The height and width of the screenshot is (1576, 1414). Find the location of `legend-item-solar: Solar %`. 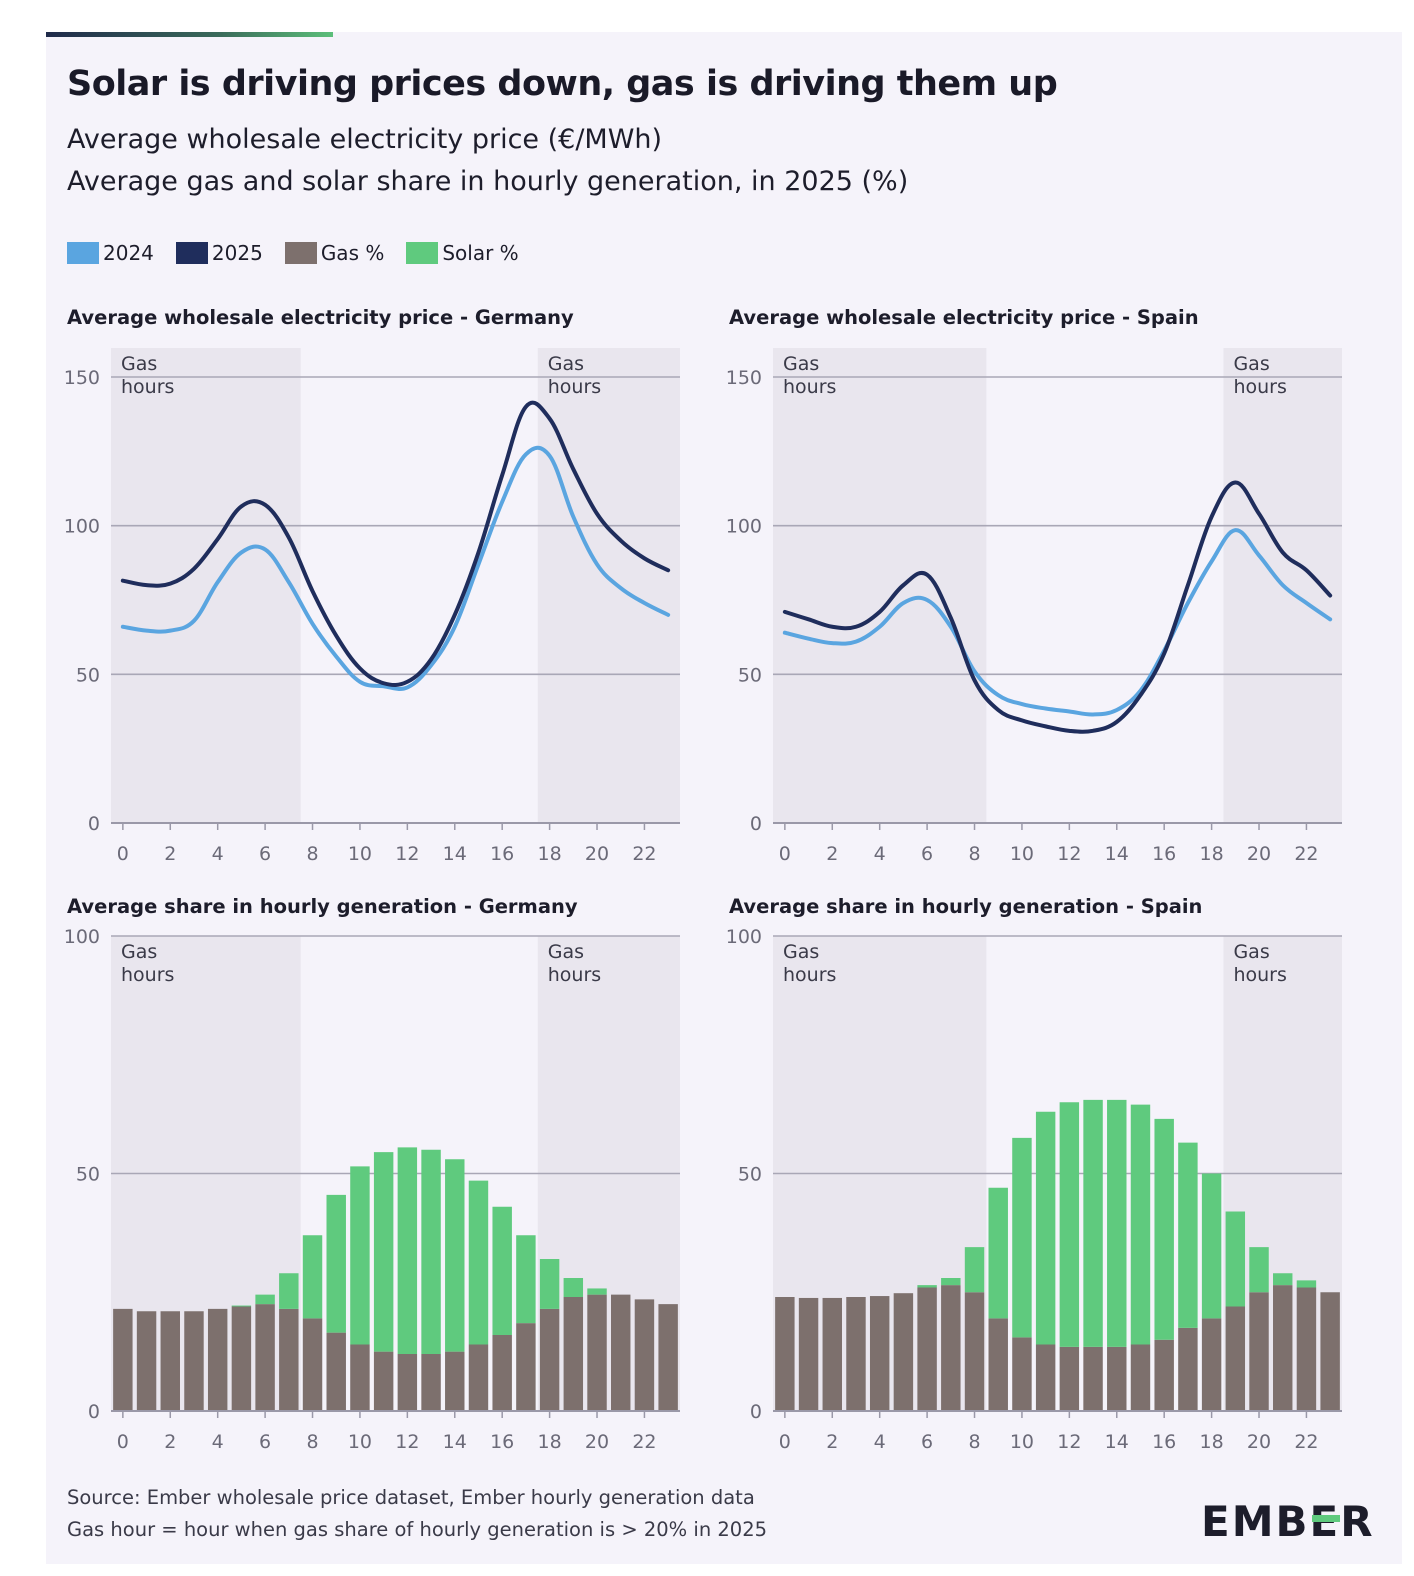

legend-item-solar: Solar % is located at coordinates (462, 253).